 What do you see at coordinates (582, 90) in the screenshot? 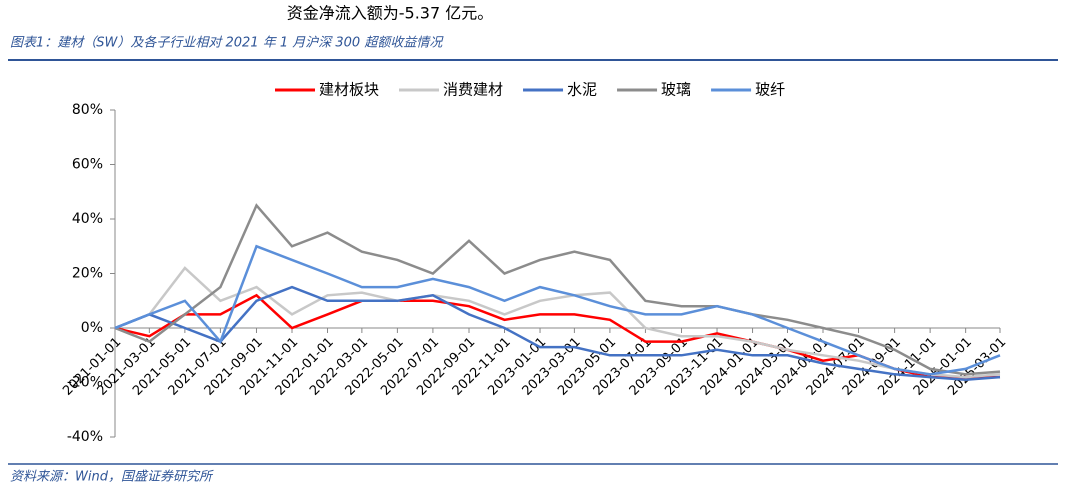
I see `legend-label: 水泥` at bounding box center [582, 90].